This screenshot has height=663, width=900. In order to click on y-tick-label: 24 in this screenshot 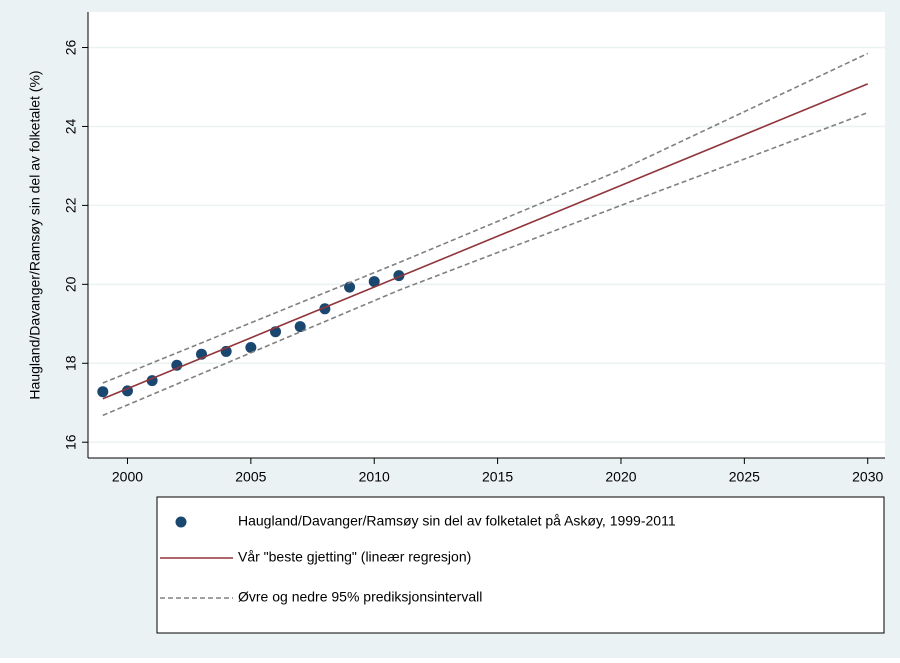, I will do `click(71, 126)`.